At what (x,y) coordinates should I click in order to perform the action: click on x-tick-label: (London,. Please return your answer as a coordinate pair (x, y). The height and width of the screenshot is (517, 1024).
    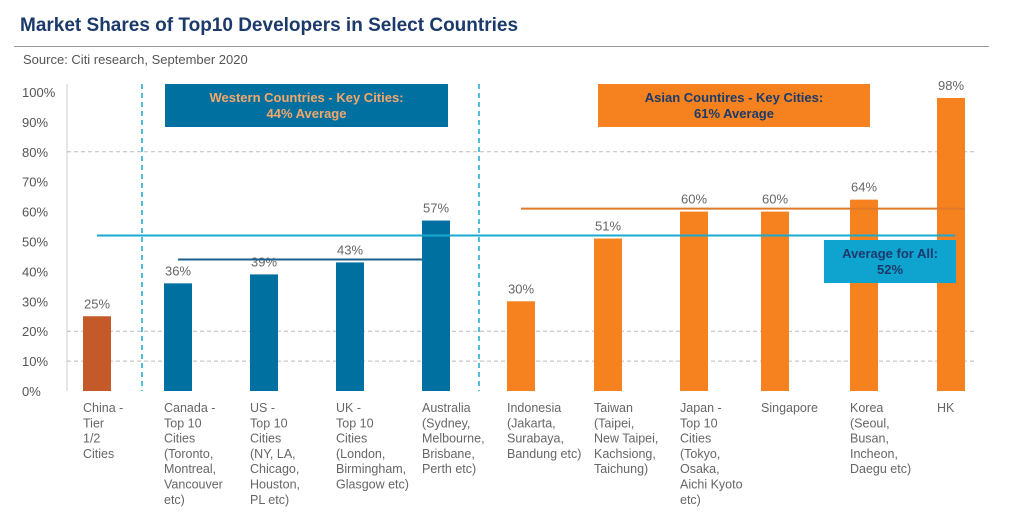
    Looking at the image, I should click on (360, 454).